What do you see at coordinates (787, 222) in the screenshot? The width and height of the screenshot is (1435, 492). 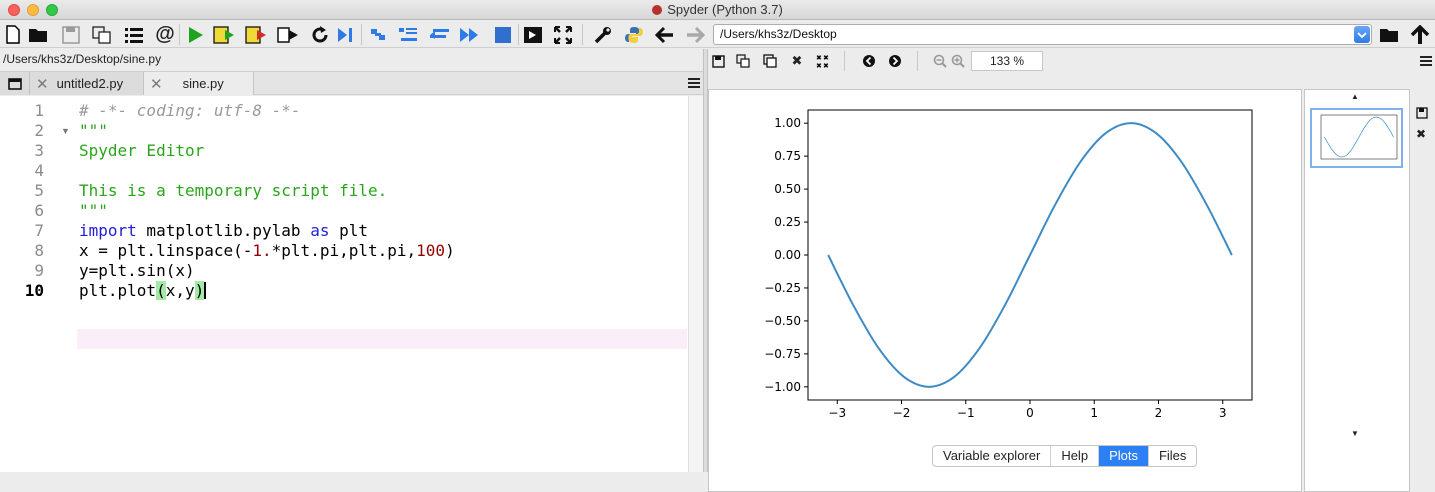 I see `y-tick-label: 0.25` at bounding box center [787, 222].